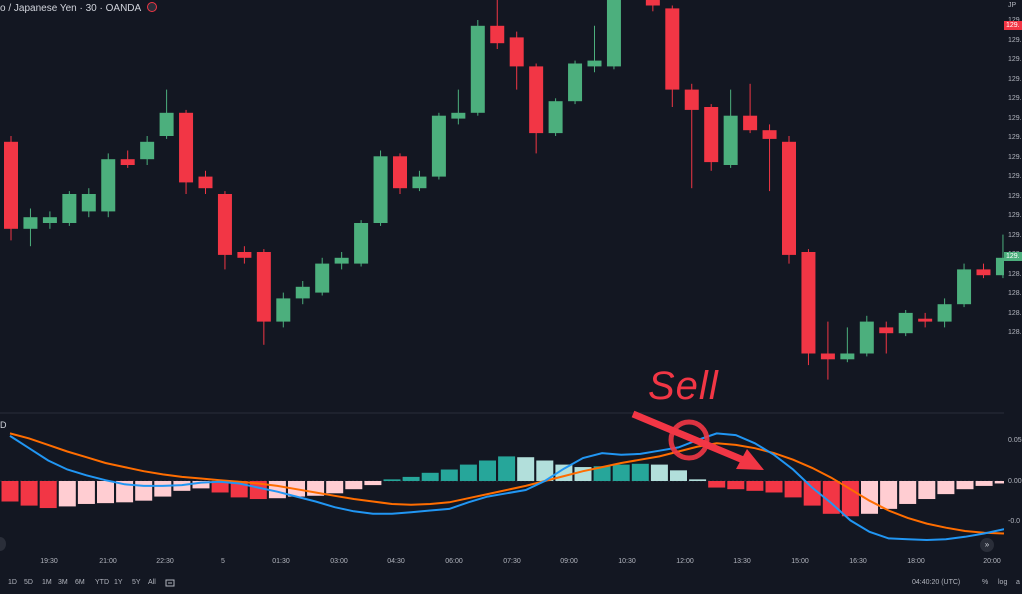  I want to click on timeframe-ytd-button: YTD, so click(102, 582).